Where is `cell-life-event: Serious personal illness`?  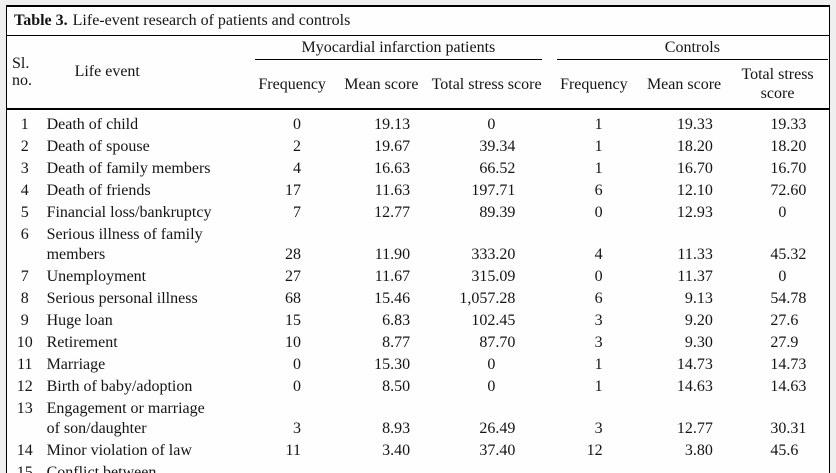
cell-life-event: Serious personal illness is located at coordinates (146, 299).